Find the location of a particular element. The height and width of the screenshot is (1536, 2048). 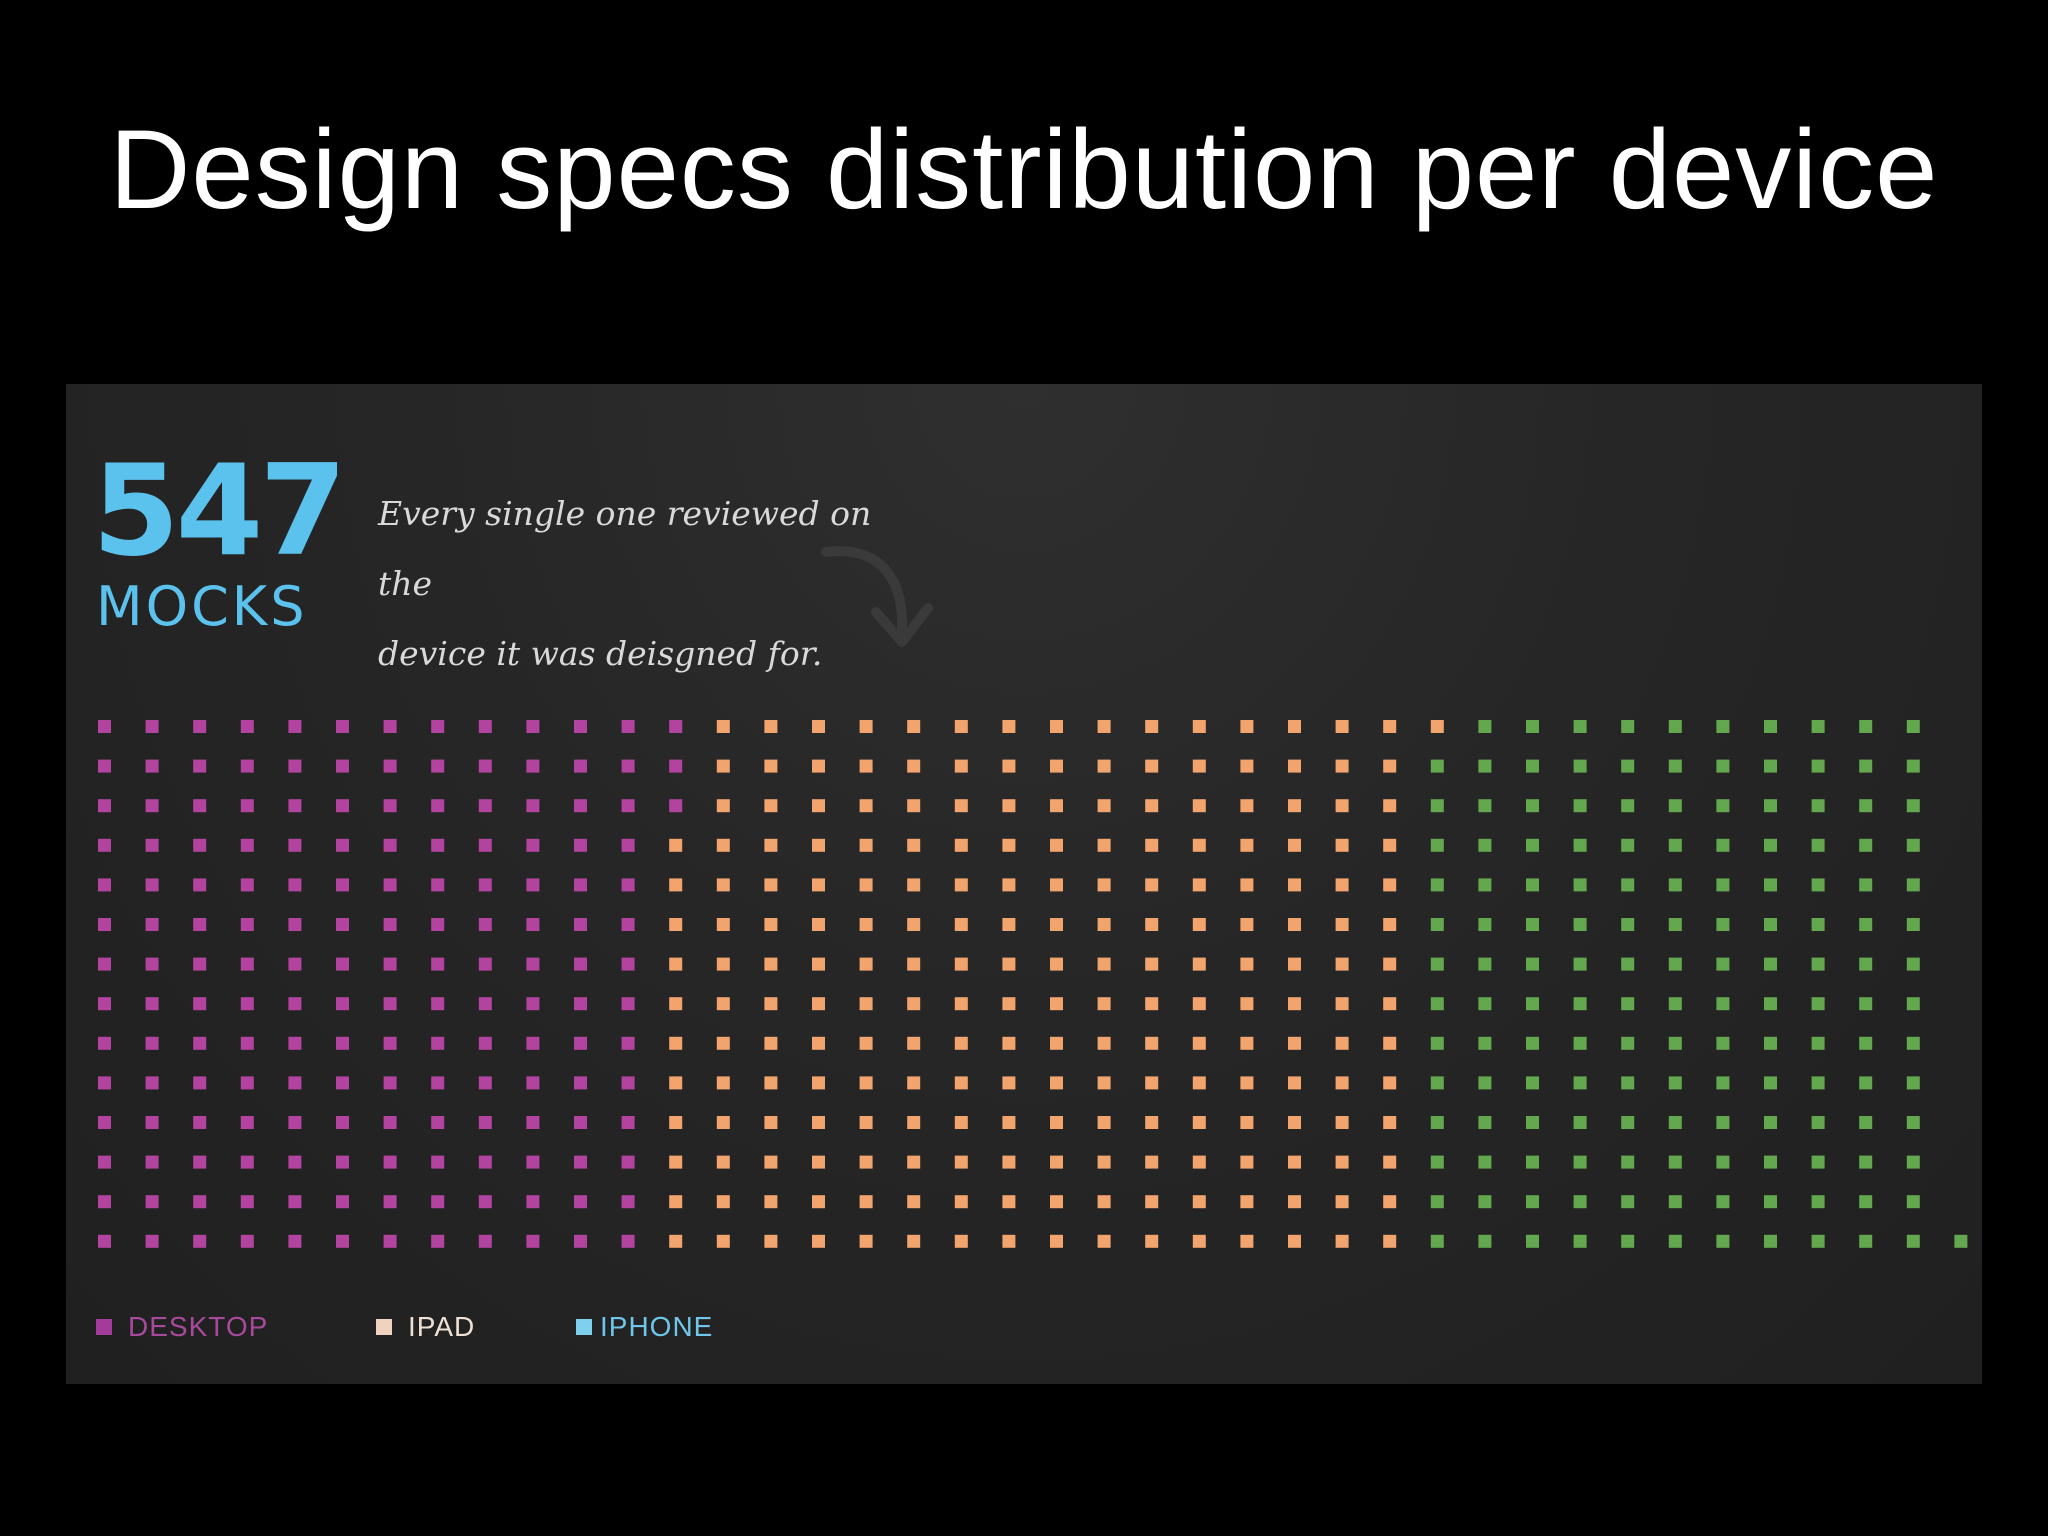

note-line-2: device it was deisgned for. is located at coordinates (600, 653).